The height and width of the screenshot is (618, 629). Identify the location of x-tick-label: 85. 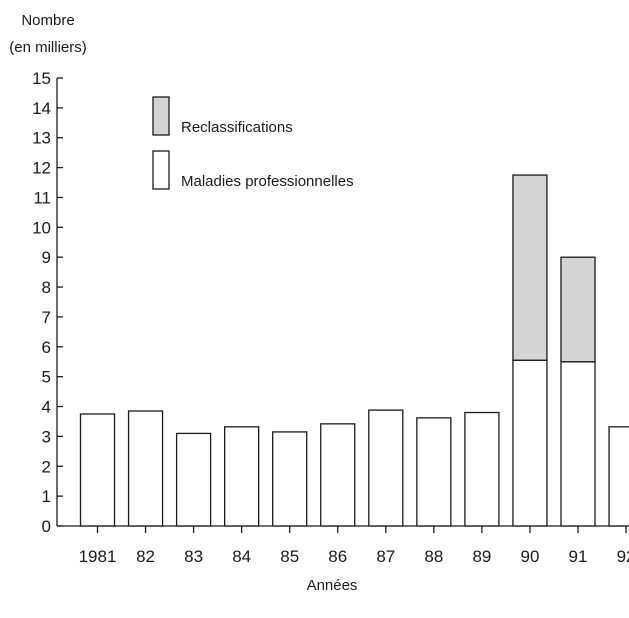
(289, 556).